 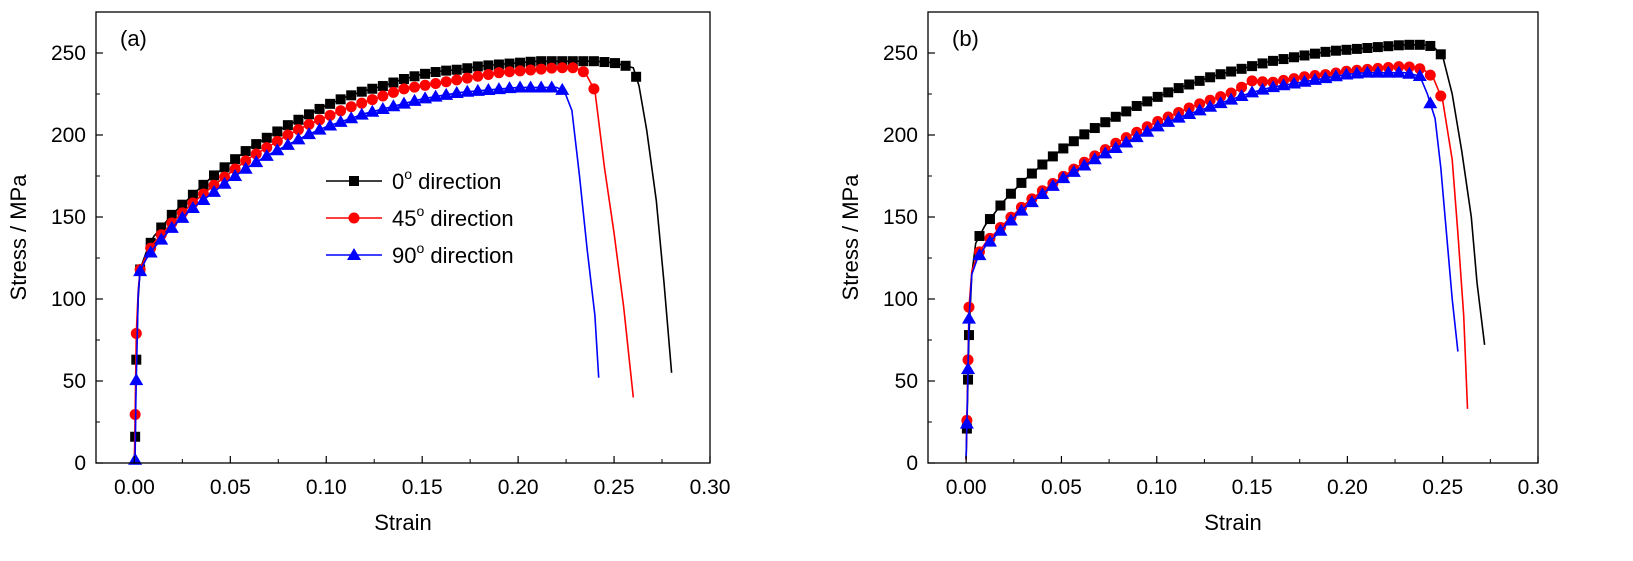 What do you see at coordinates (446, 180) in the screenshot?
I see `legend-entry: 0o direction` at bounding box center [446, 180].